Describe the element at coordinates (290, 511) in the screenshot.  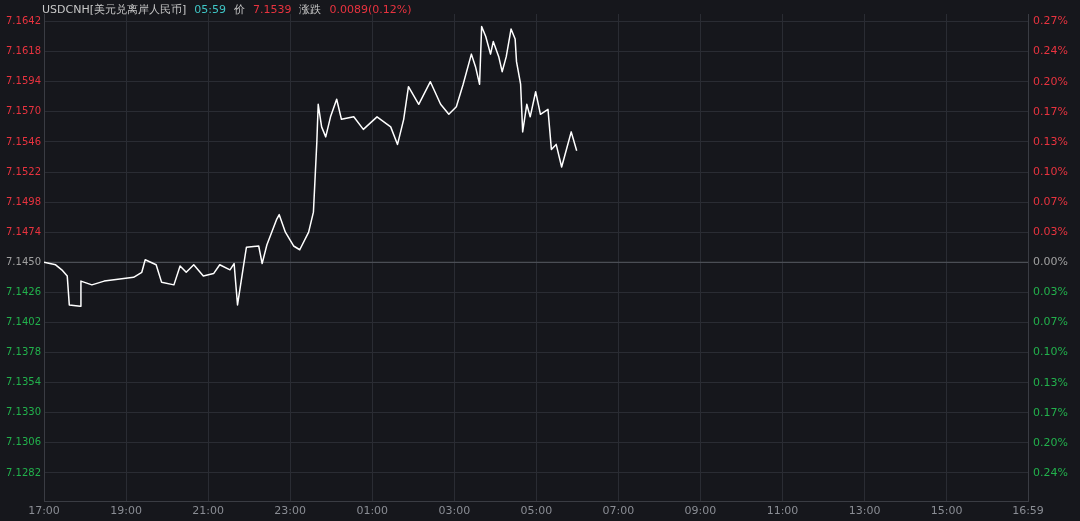
I see `x-tick-label: 23:00` at that location.